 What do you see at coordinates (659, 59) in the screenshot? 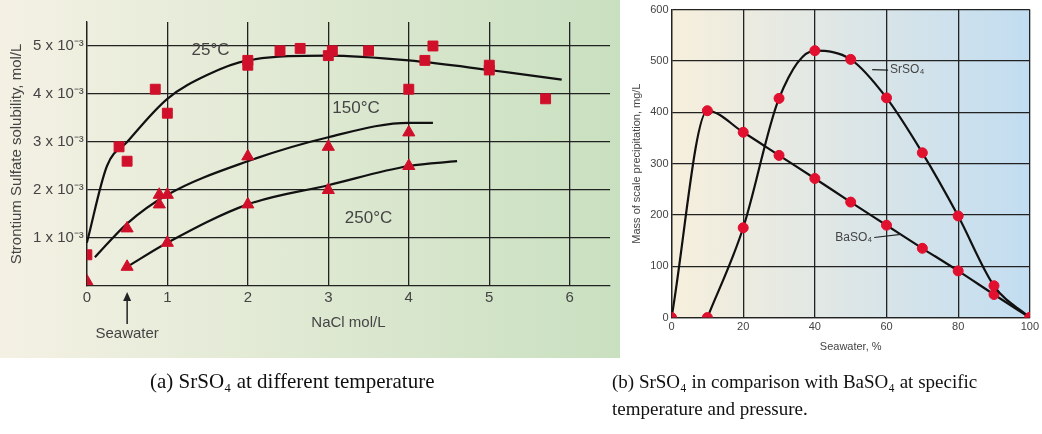
I see `y-tick-label: 500` at bounding box center [659, 59].